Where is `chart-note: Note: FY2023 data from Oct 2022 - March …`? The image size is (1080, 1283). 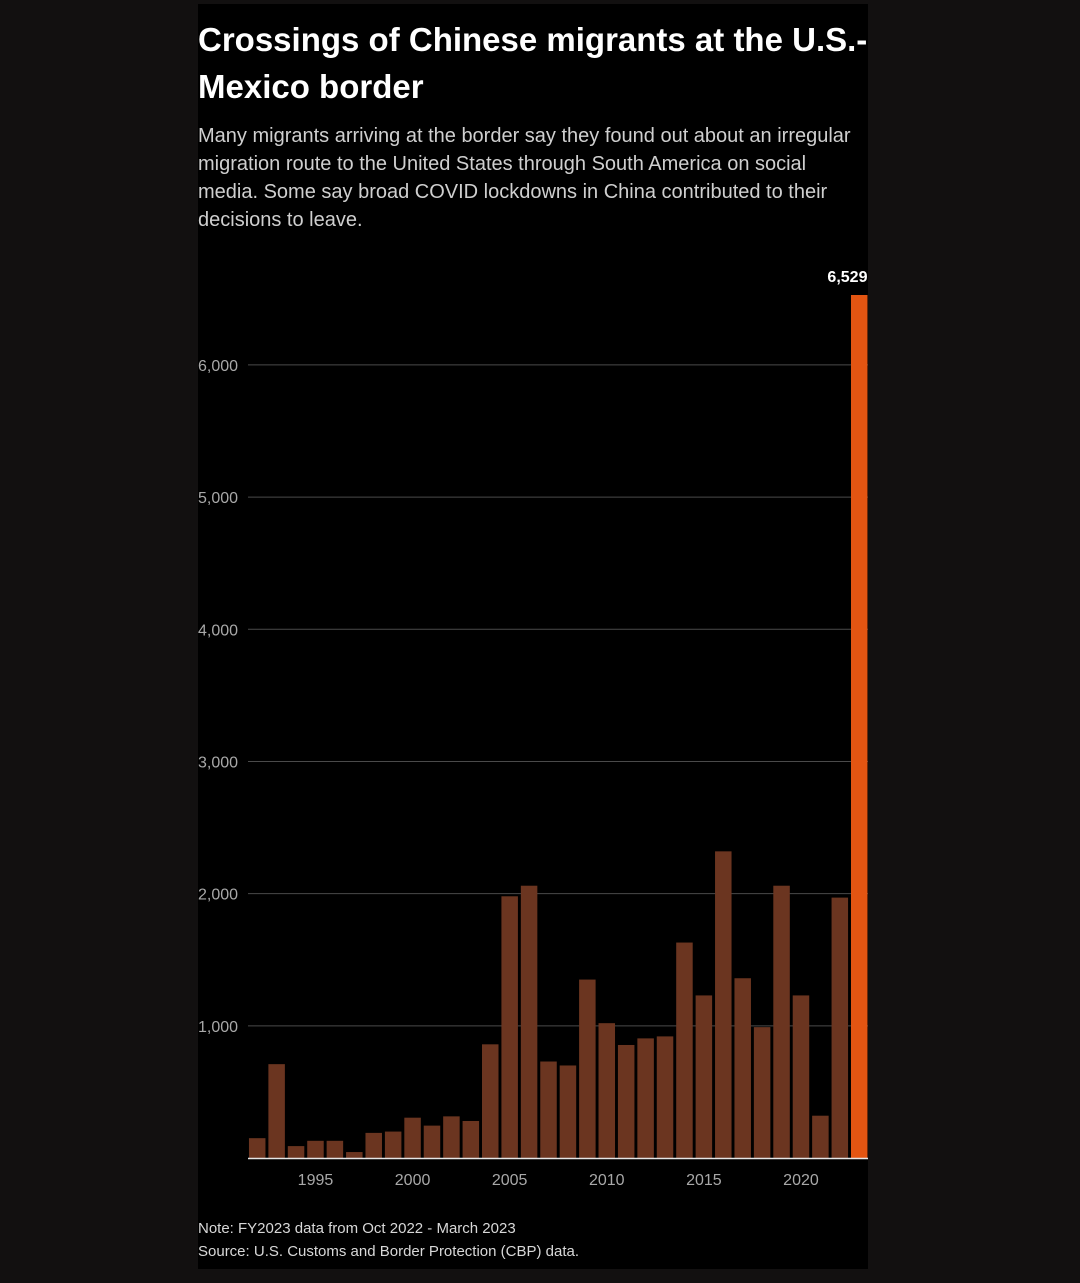
chart-note: Note: FY2023 data from Oct 2022 - March … is located at coordinates (357, 1228).